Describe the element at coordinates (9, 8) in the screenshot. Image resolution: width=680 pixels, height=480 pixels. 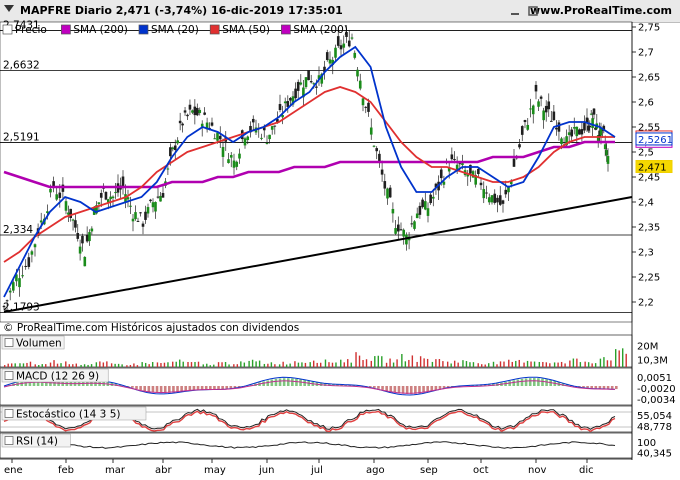
I see `chevron-down-icon` at that location.